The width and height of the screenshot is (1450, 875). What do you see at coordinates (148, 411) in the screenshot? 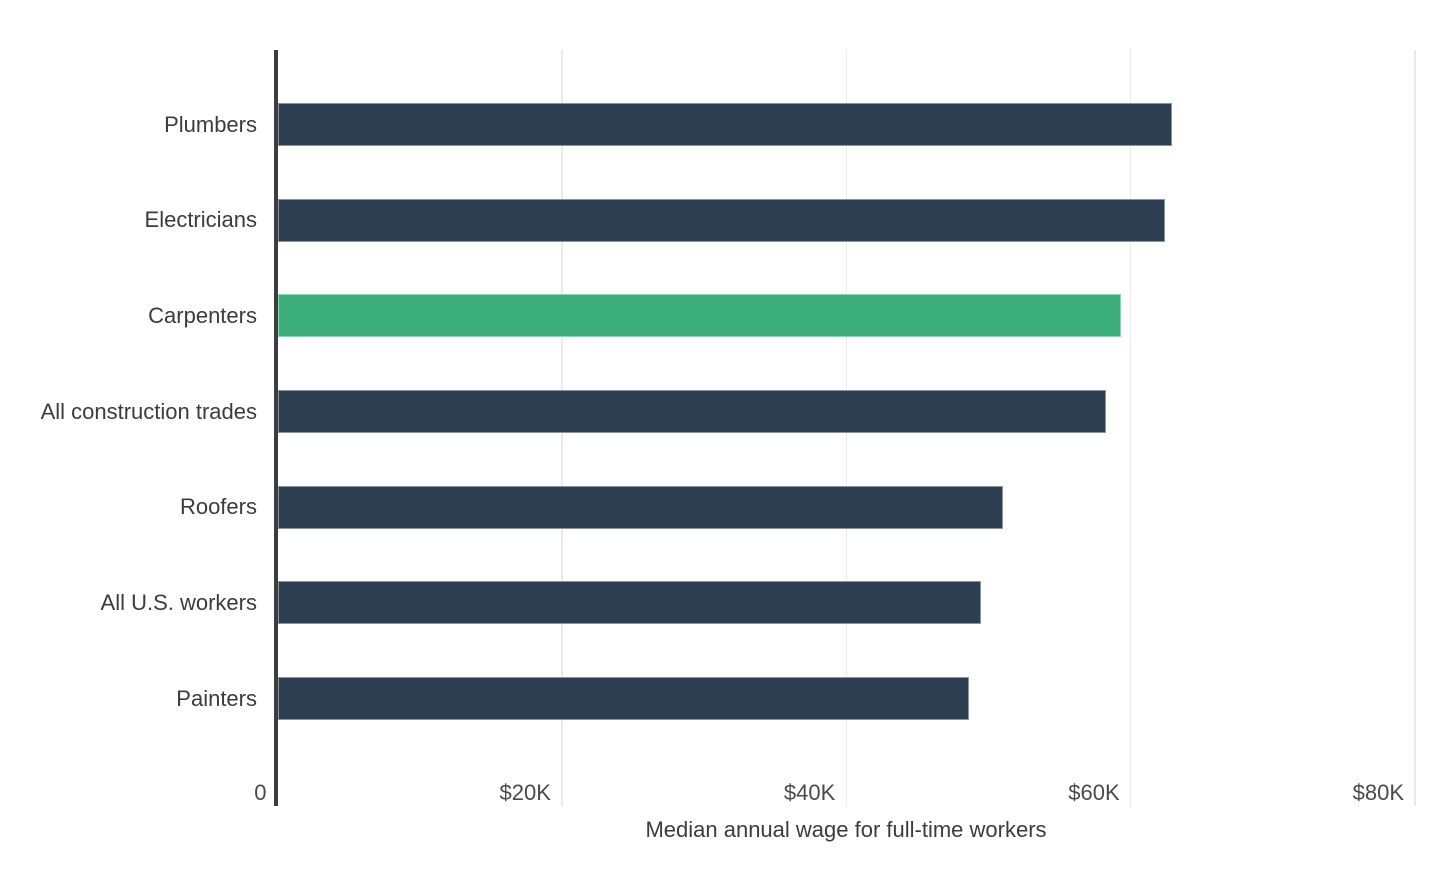
I see `category-label-all-construction-trades: All construction trades` at bounding box center [148, 411].